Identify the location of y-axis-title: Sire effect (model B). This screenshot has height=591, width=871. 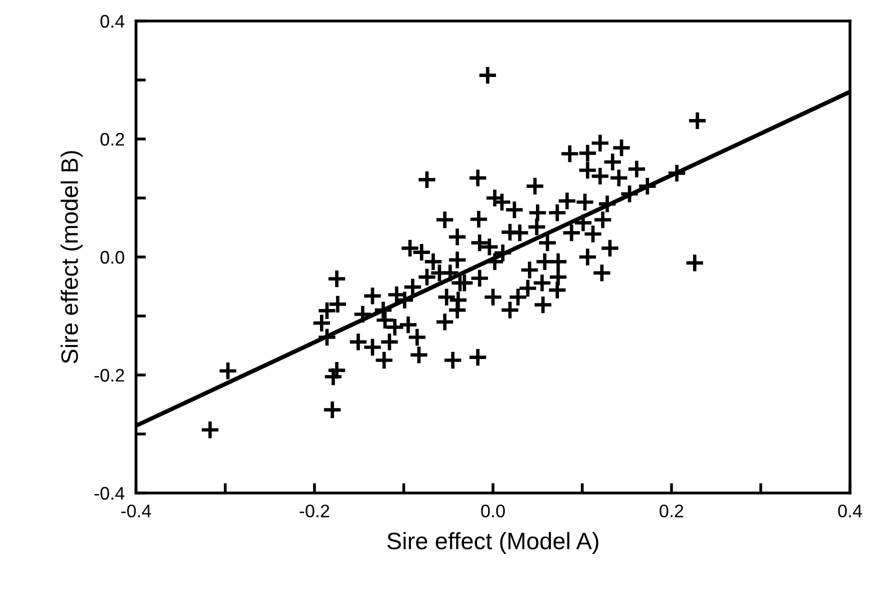
(71, 257).